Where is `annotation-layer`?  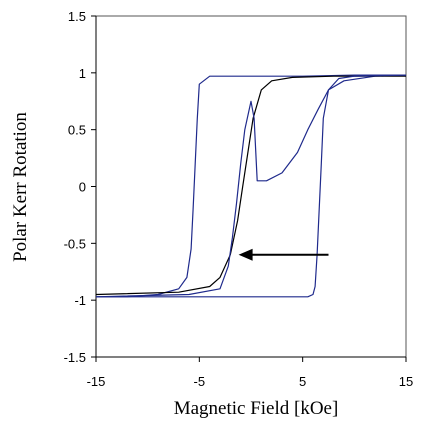 annotation-layer is located at coordinates (283, 254).